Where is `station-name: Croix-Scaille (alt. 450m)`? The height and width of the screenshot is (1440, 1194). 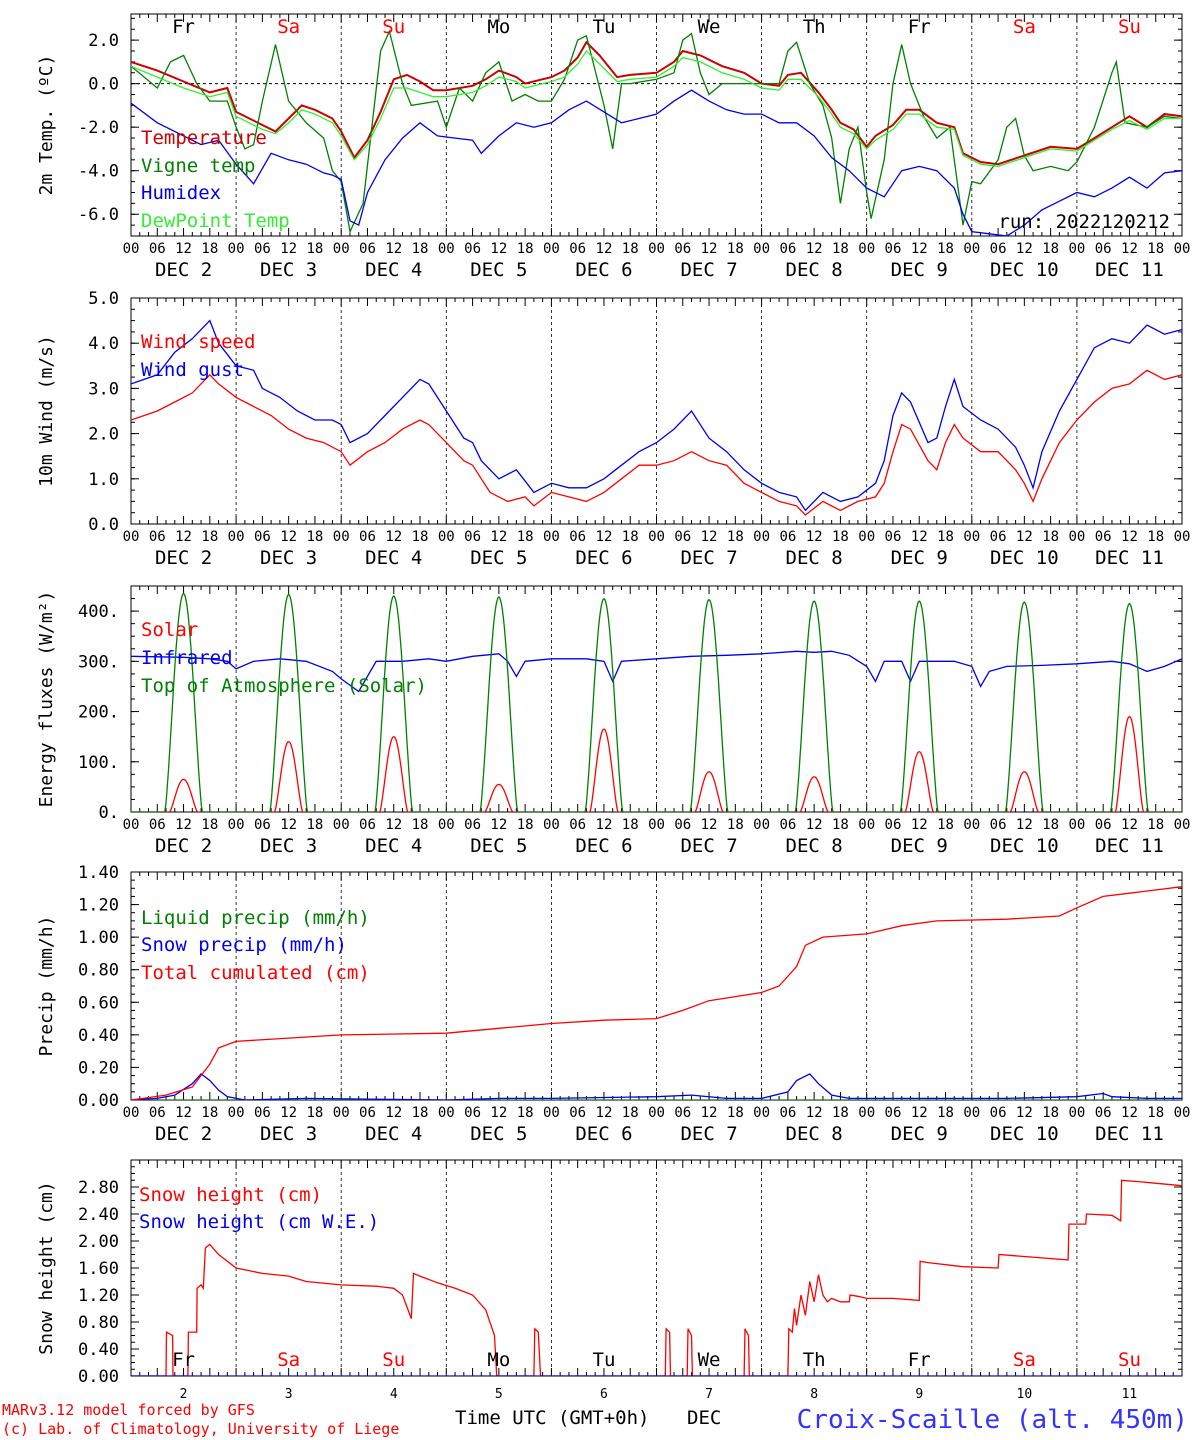
station-name: Croix-Scaille (alt. 450m) is located at coordinates (992, 1420).